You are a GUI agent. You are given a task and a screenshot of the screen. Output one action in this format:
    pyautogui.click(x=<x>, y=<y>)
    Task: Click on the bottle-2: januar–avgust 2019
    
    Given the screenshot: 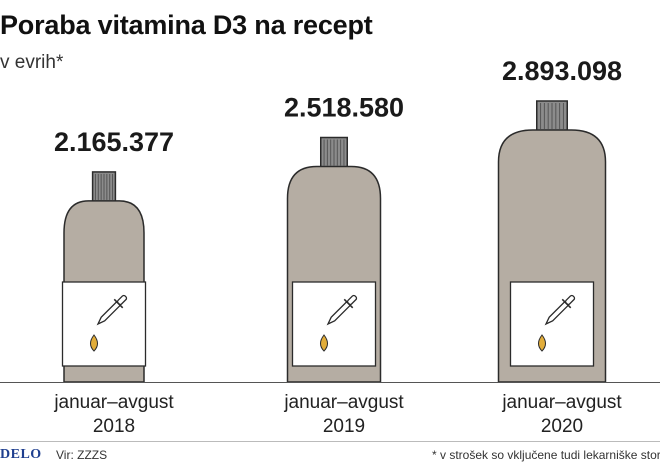 What is the action you would take?
    pyautogui.click(x=343, y=286)
    